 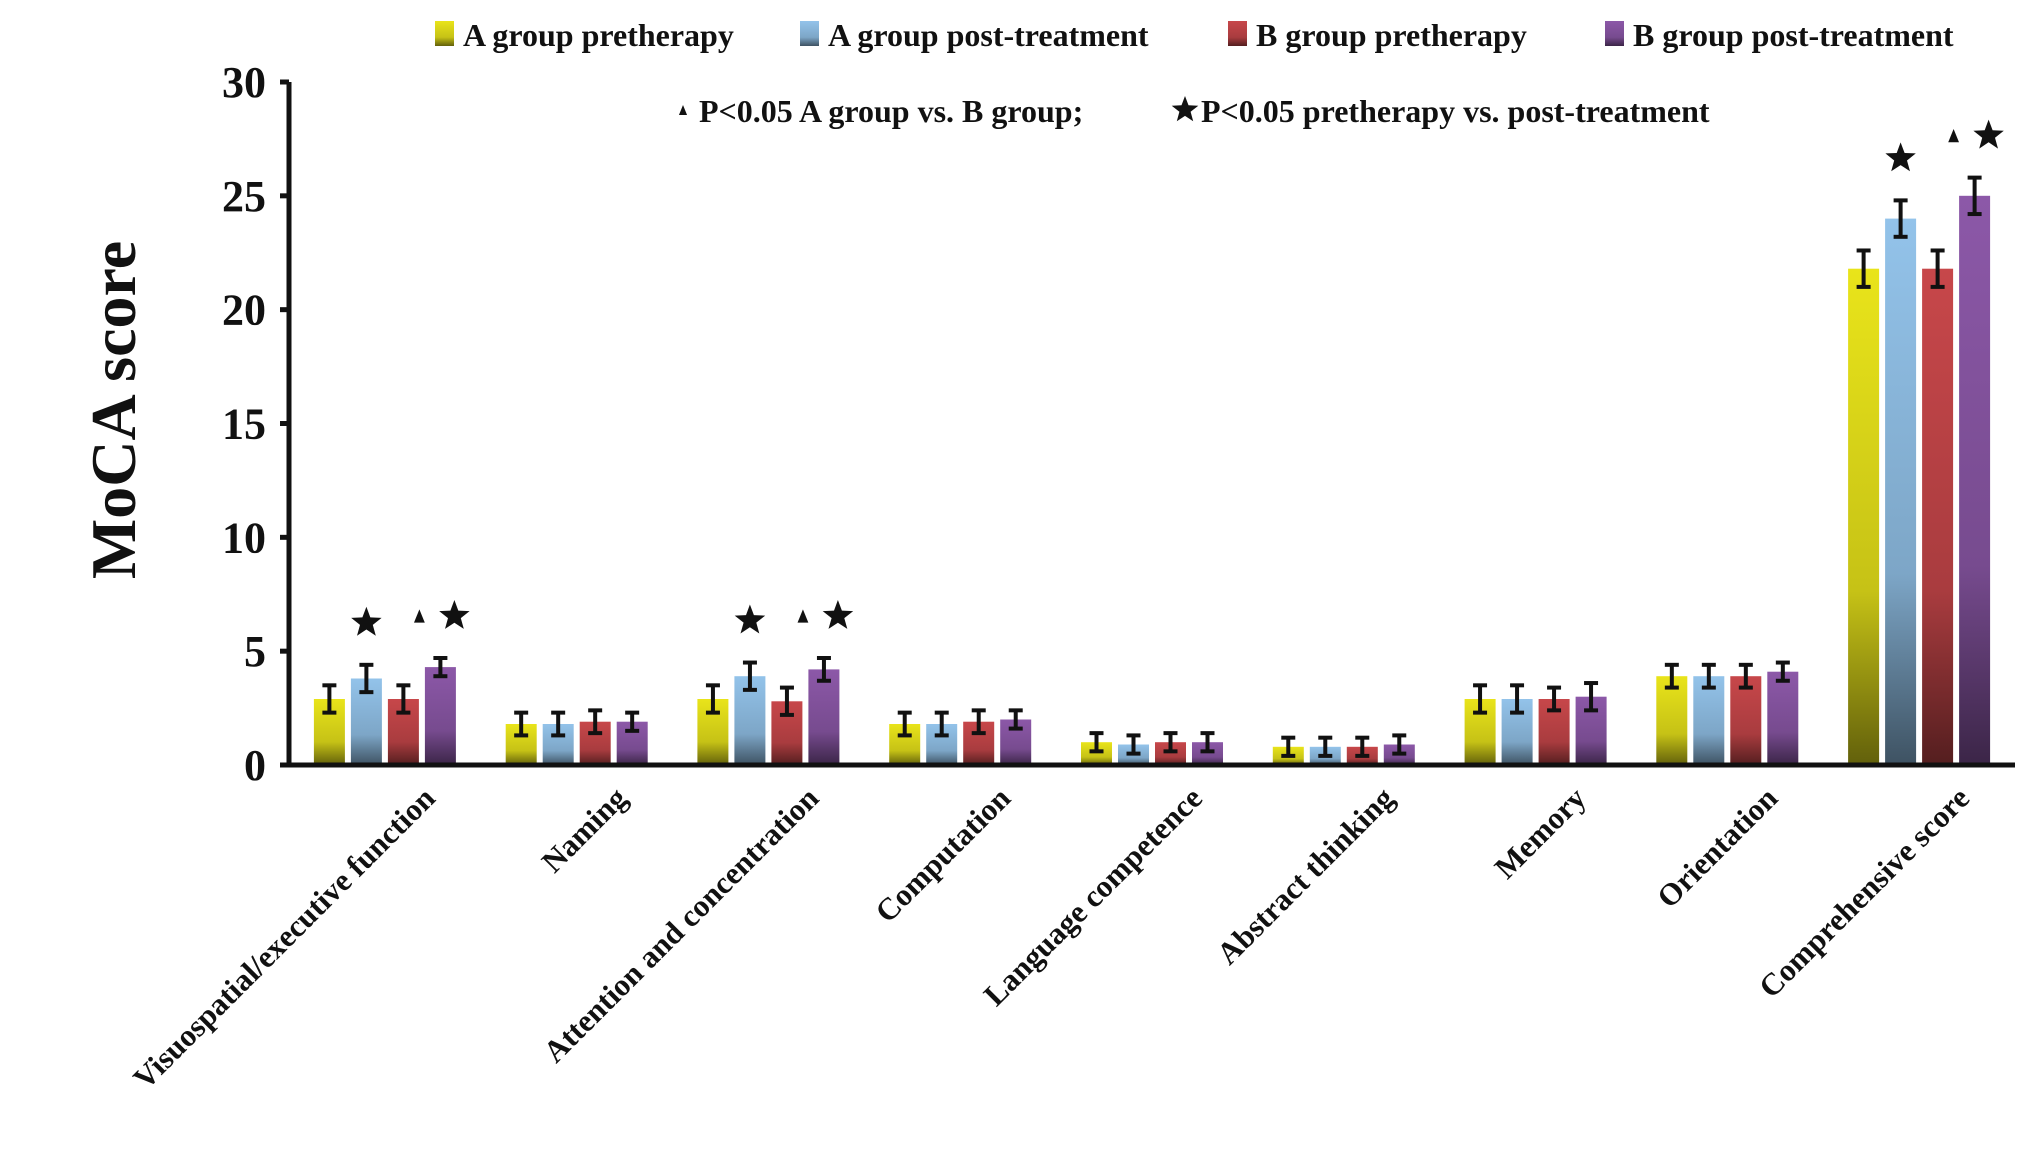 I want to click on category-label-abstract-thinking: Abstract thinking, so click(x=1305, y=875).